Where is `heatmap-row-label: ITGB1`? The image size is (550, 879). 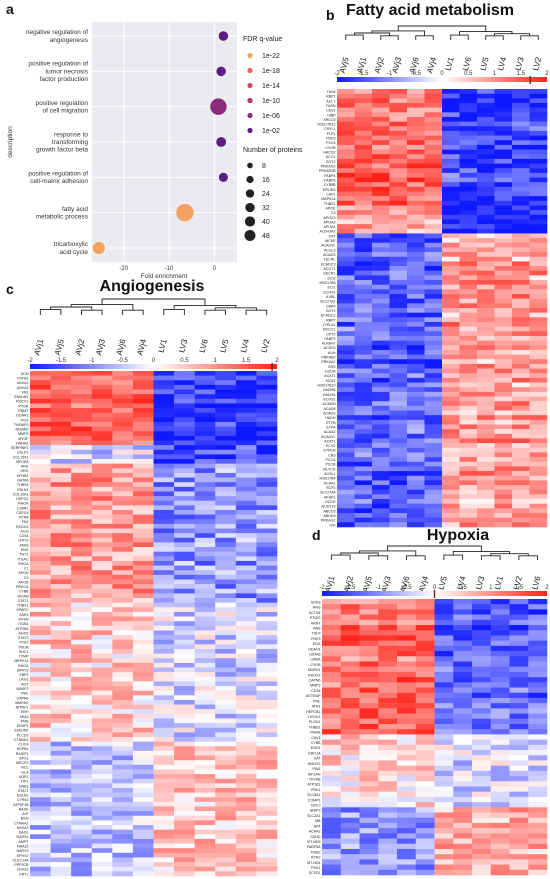
heatmap-row-label: ITGB1 is located at coordinates (23, 624).